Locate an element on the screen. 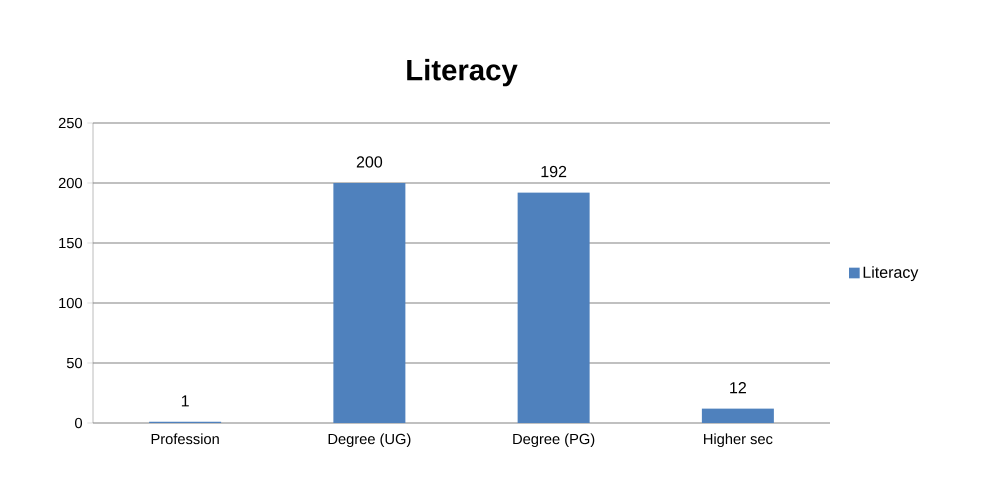 The height and width of the screenshot is (483, 992). y-tick-label: 150 is located at coordinates (70, 243).